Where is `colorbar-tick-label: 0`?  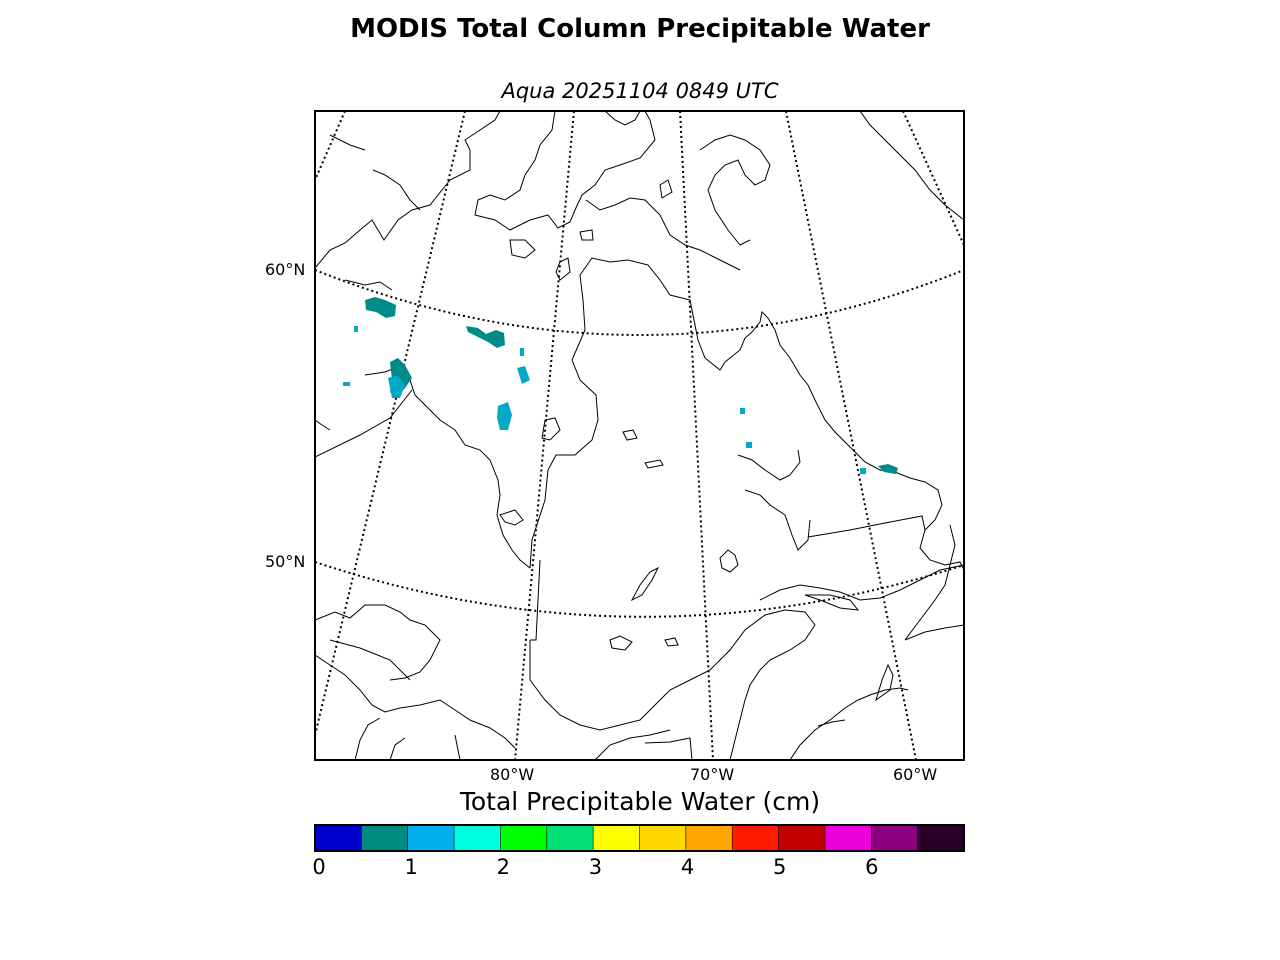
colorbar-tick-label: 0 is located at coordinates (319, 867).